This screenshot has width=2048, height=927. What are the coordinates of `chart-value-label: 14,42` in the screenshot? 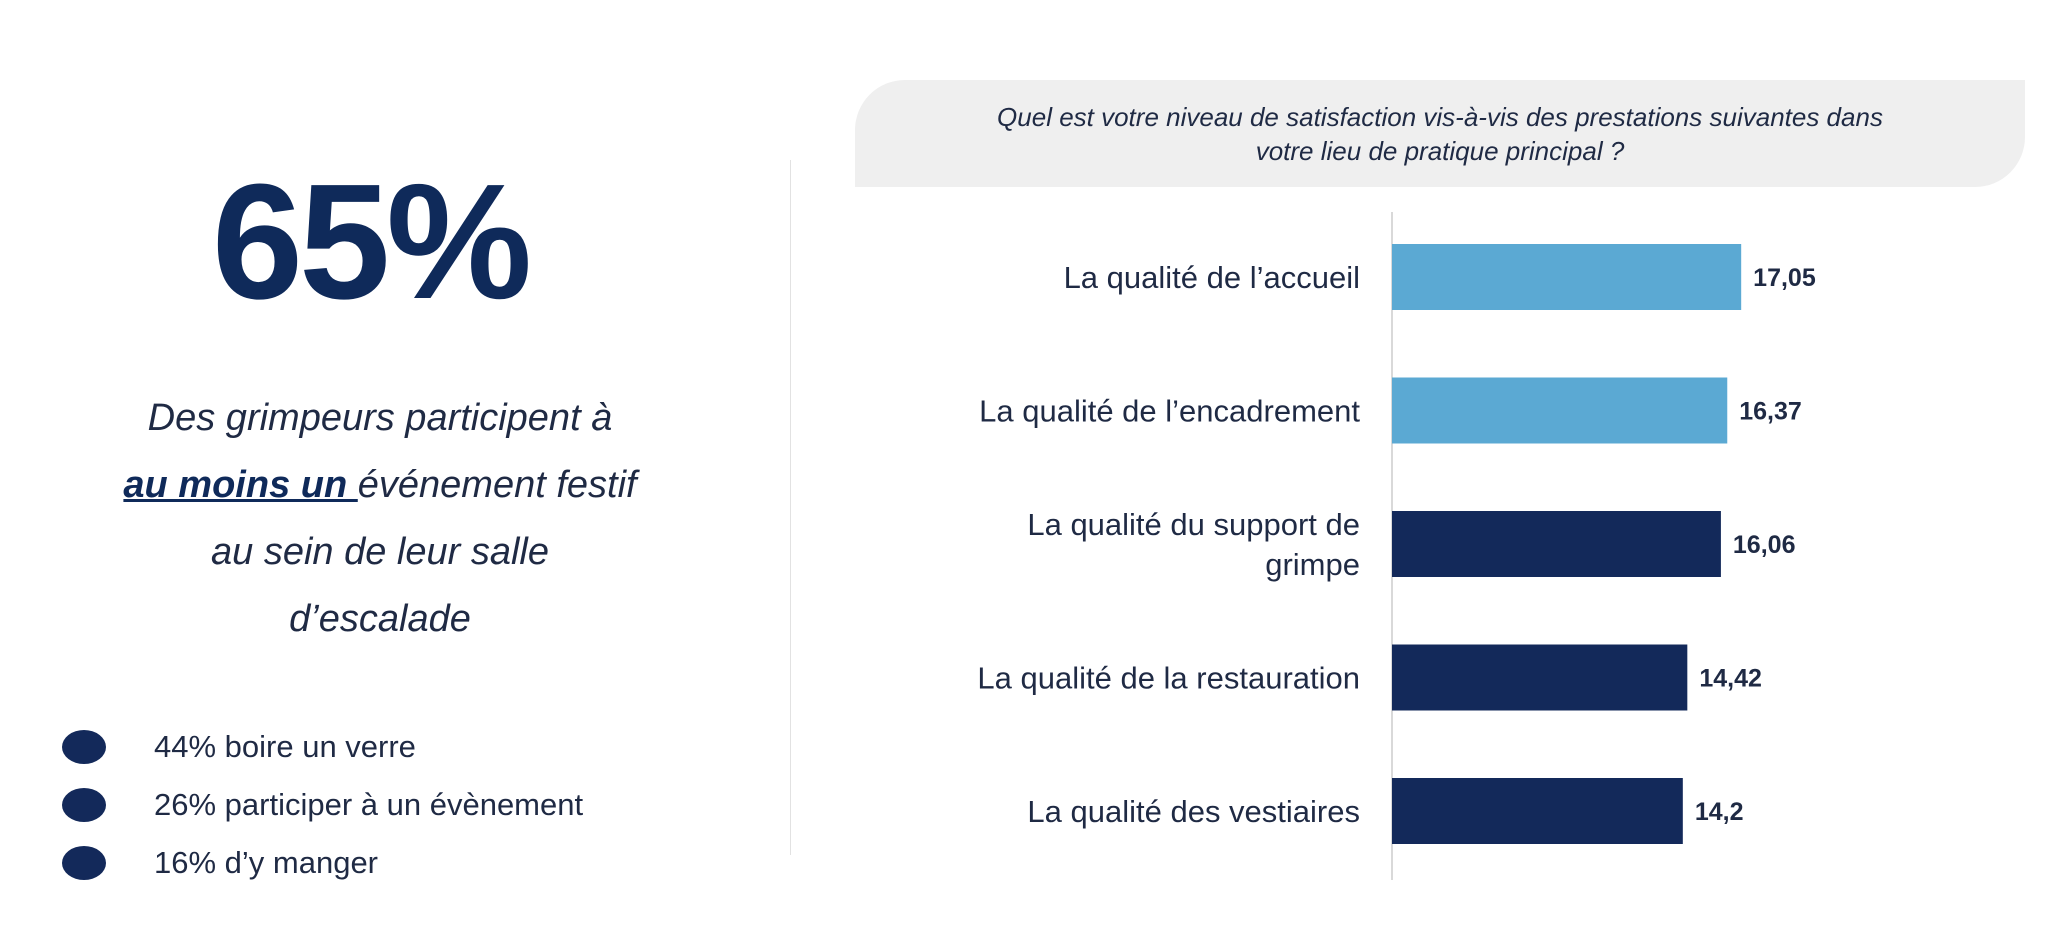 It's located at (1730, 679).